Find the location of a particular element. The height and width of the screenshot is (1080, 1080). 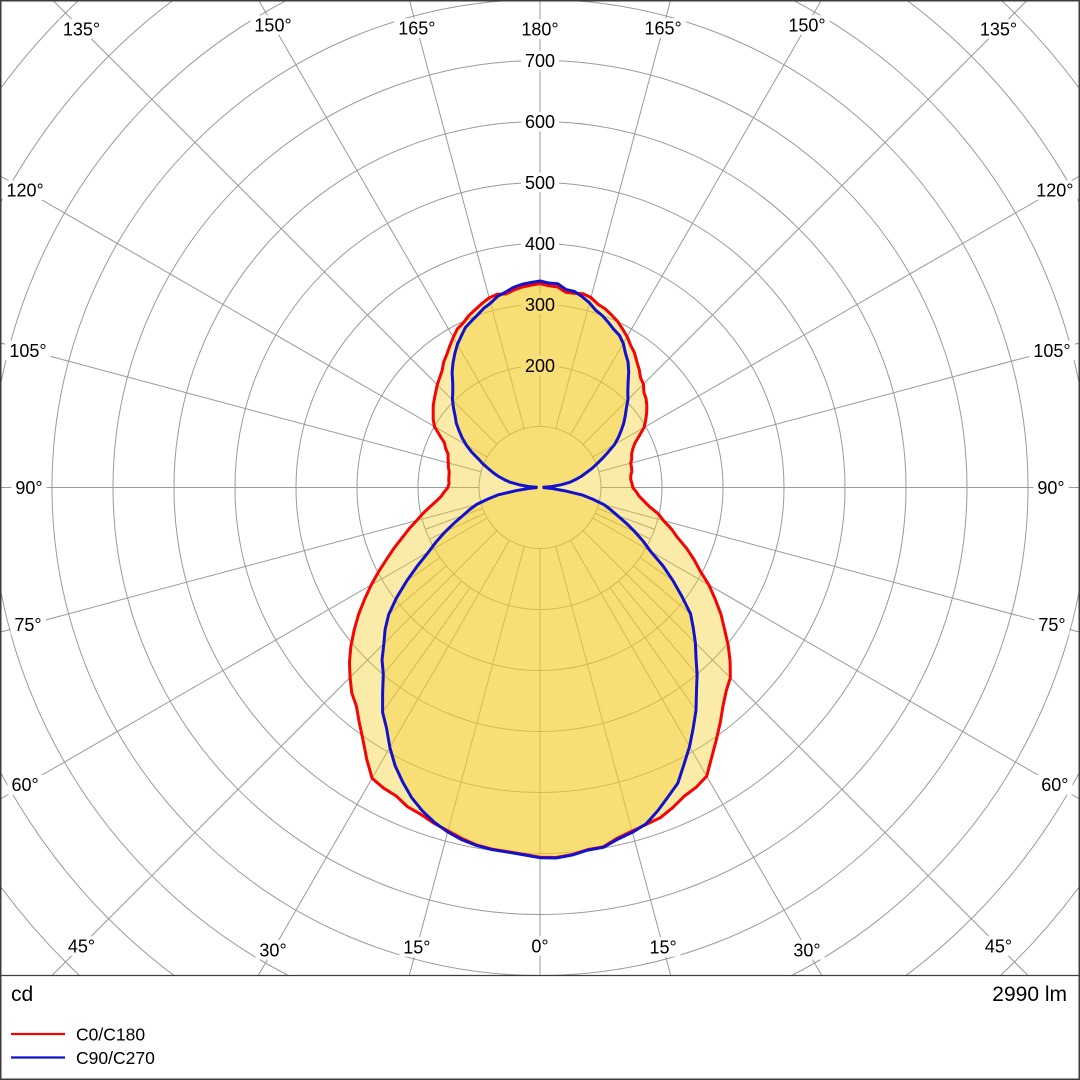

angle-label-15-right: 15° is located at coordinates (663, 947).